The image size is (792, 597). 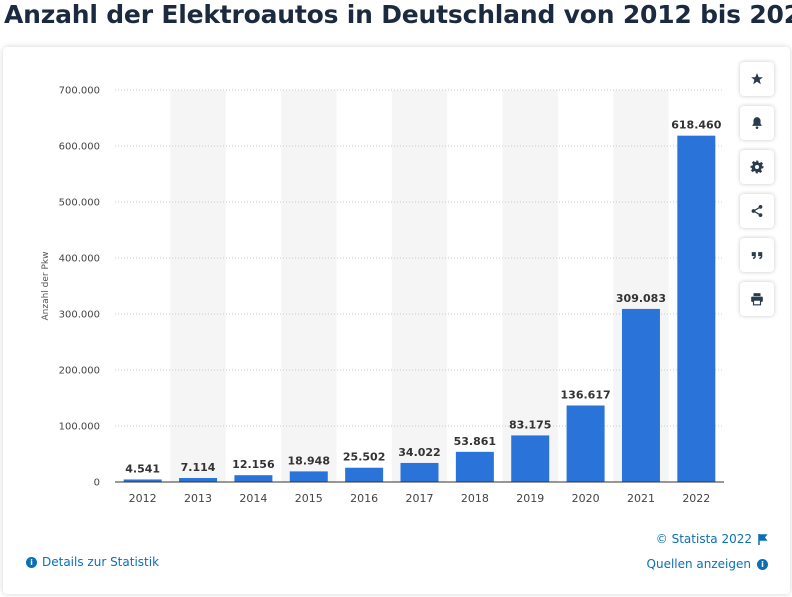 I want to click on share-icon, so click(x=757, y=211).